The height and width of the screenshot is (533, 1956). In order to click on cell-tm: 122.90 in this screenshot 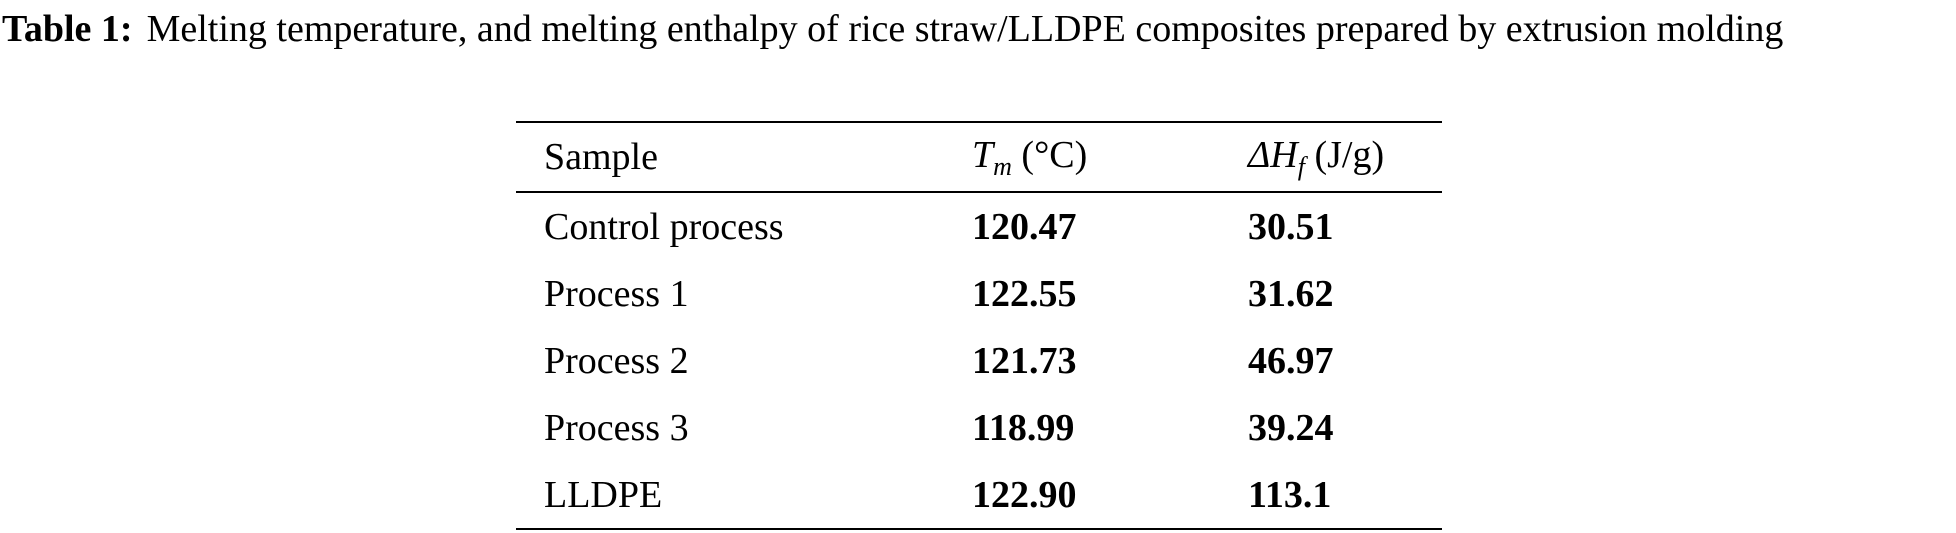, I will do `click(1024, 494)`.